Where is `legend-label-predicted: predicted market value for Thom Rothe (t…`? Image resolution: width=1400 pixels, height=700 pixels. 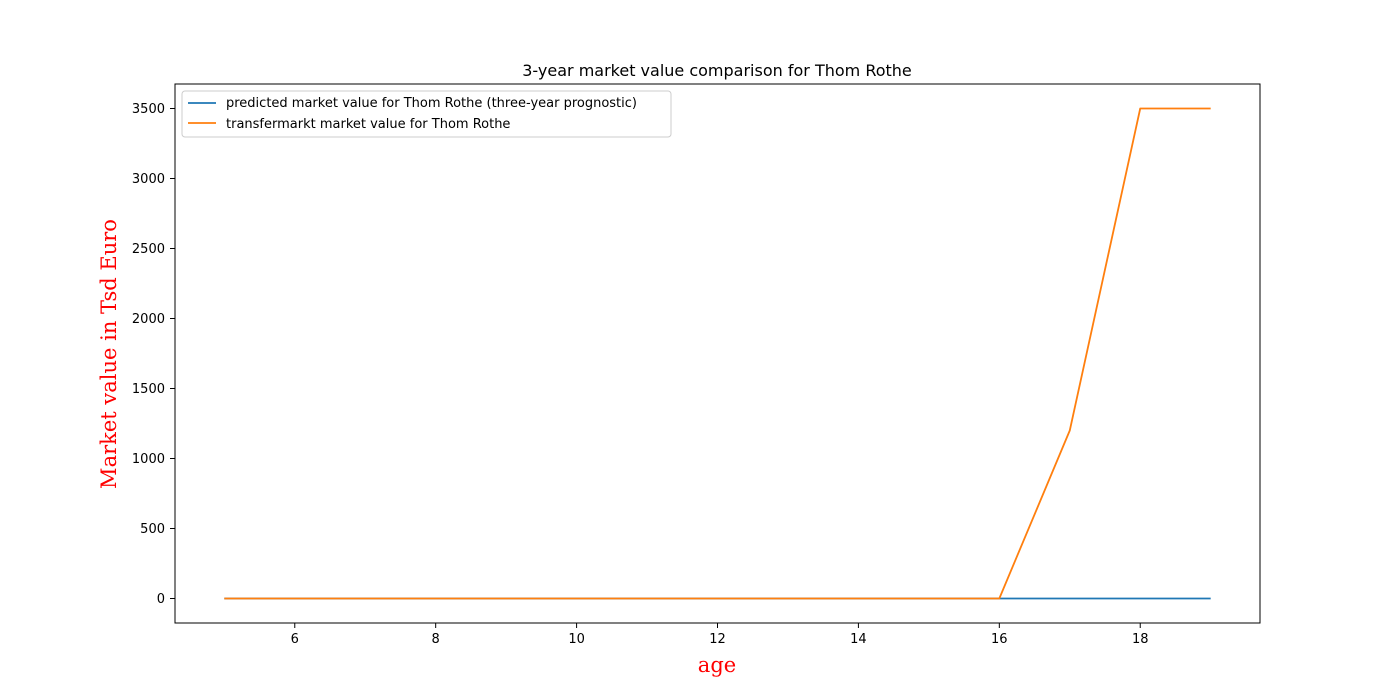
legend-label-predicted: predicted market value for Thom Rothe (t… is located at coordinates (431, 103).